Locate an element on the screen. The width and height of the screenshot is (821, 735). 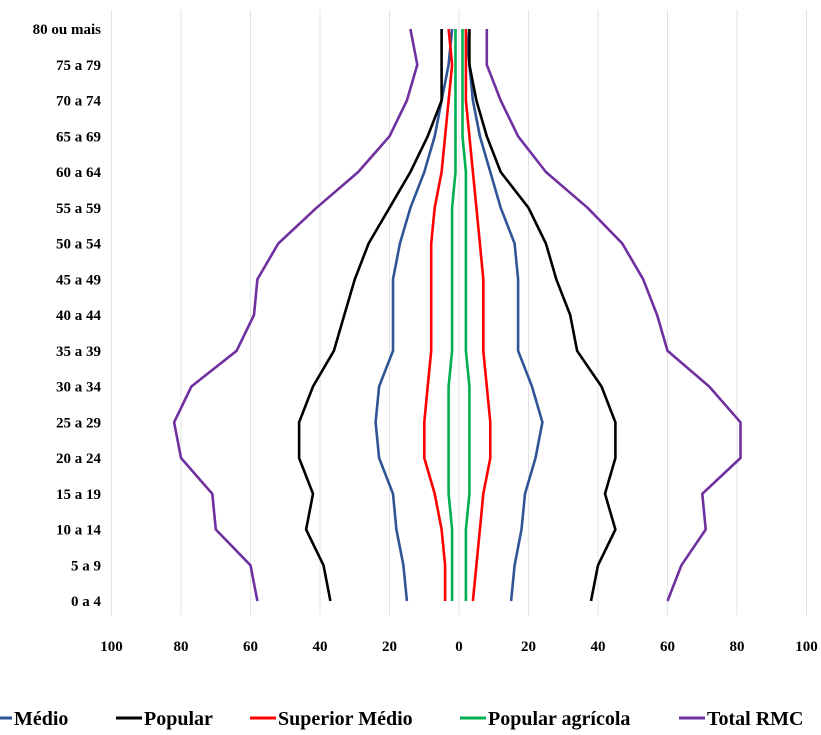
x-axis-tick-labels: 100 80 60 40 20 0 20 40 60 80 100 is located at coordinates (459, 647).